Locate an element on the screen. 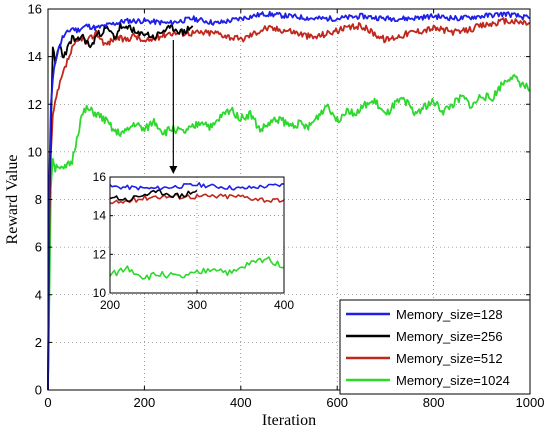 The height and width of the screenshot is (431, 550). y-tick-label: 2 is located at coordinates (38, 342).